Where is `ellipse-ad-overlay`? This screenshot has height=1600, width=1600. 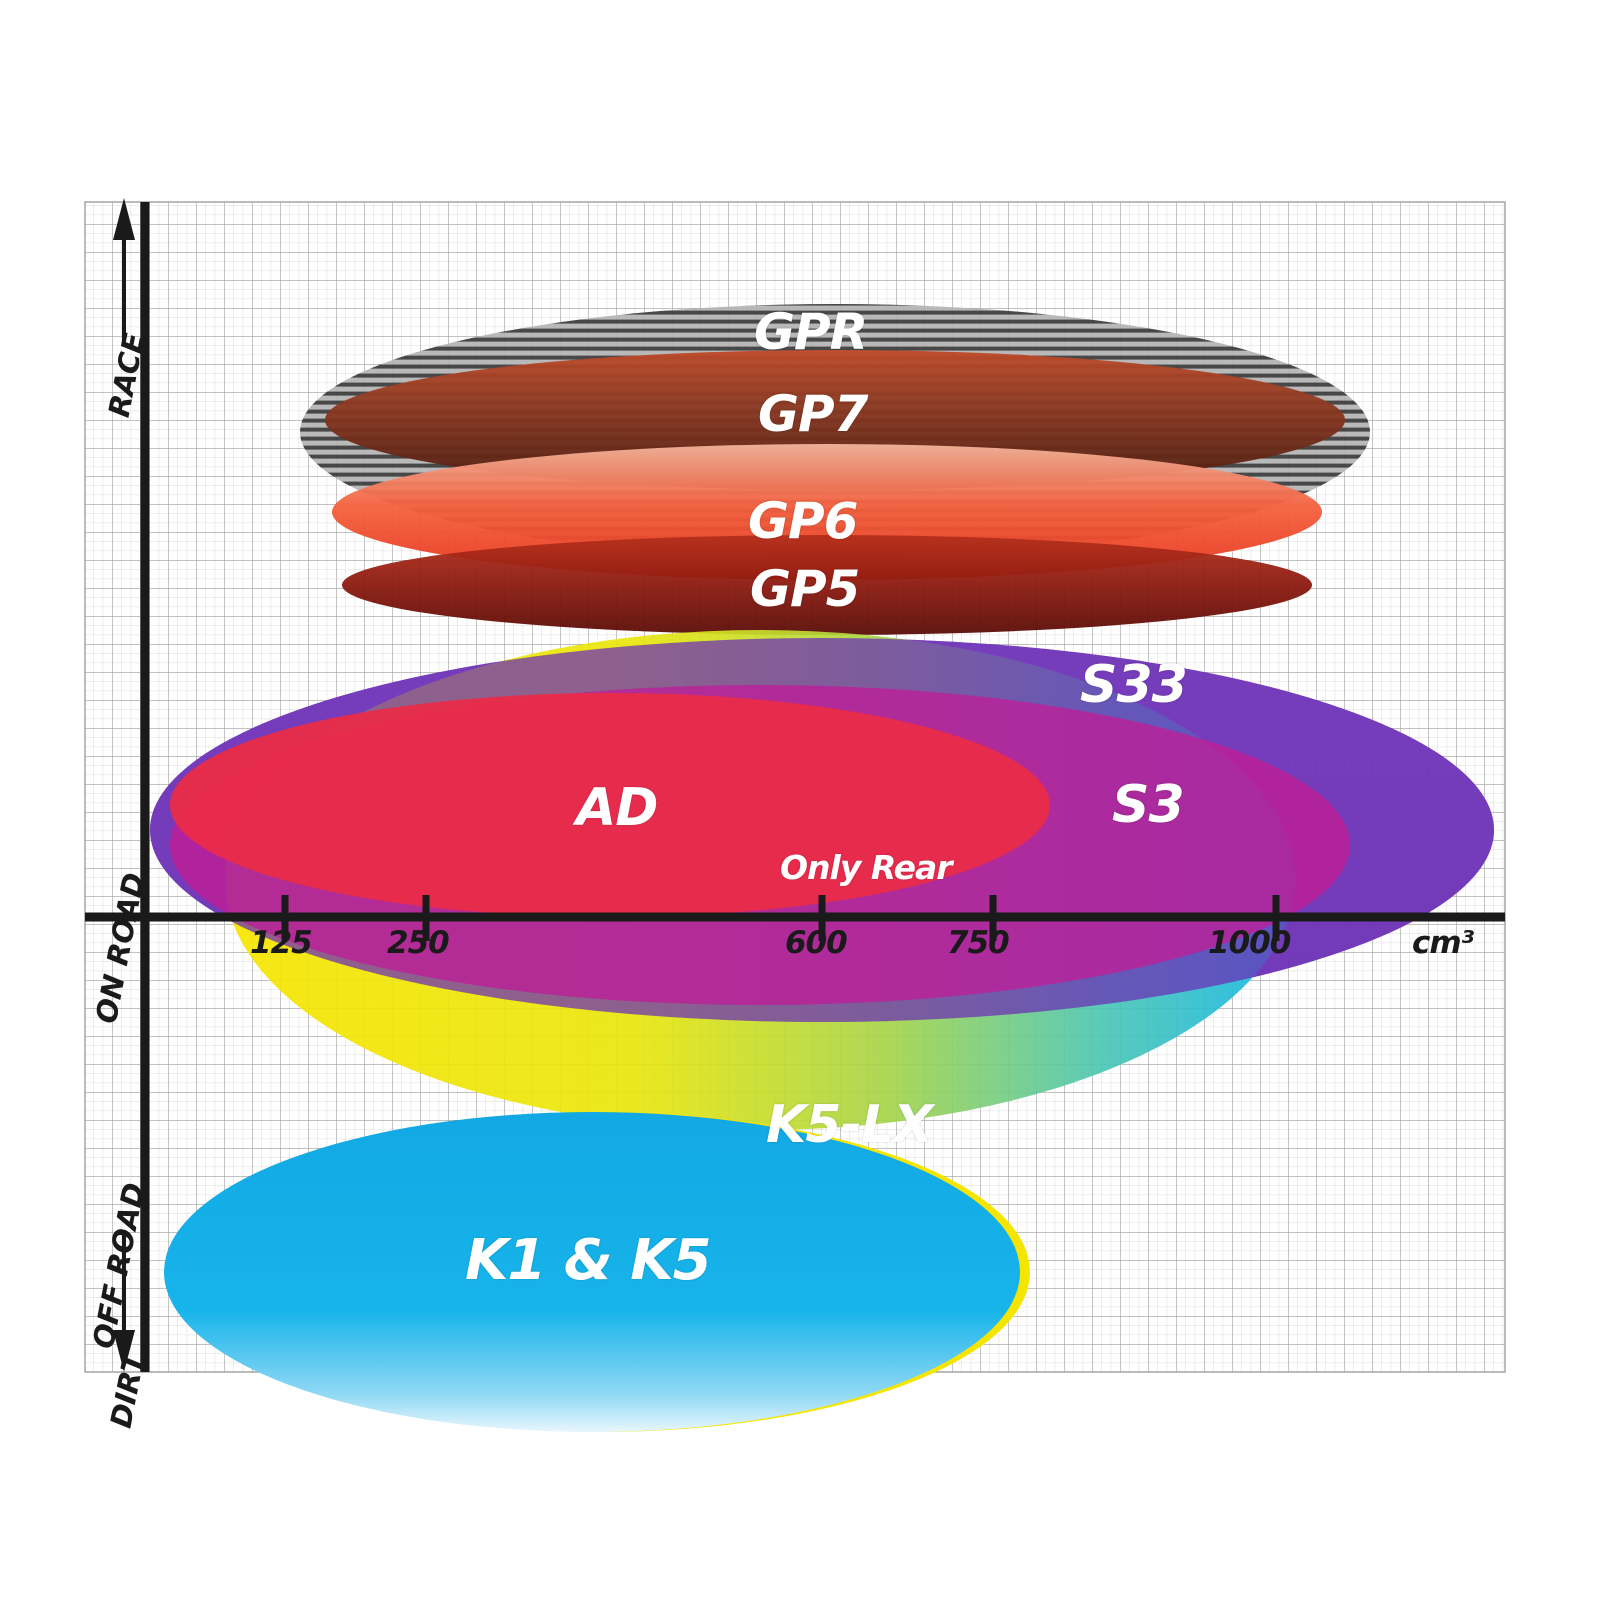 ellipse-ad-overlay is located at coordinates (610, 805).